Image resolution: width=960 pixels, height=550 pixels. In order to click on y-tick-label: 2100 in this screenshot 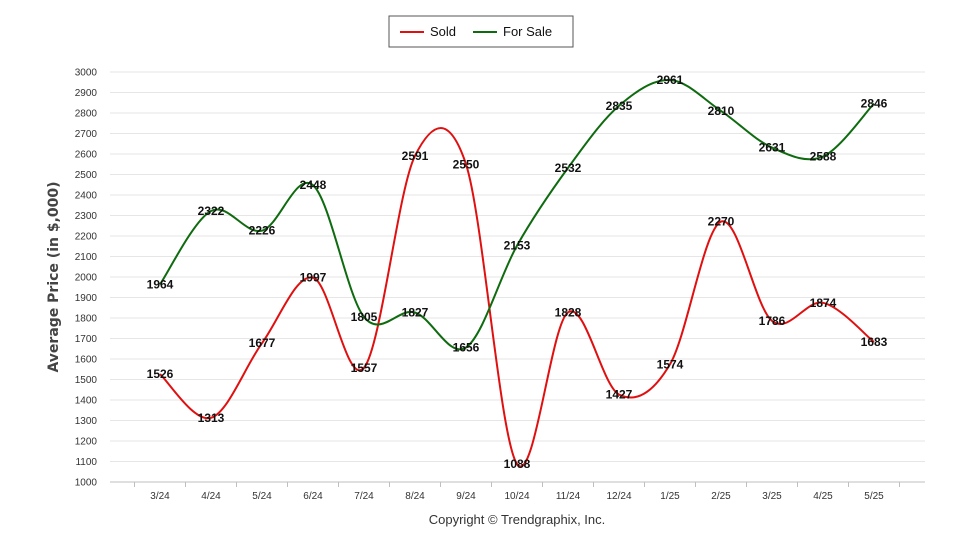, I will do `click(86, 257)`.